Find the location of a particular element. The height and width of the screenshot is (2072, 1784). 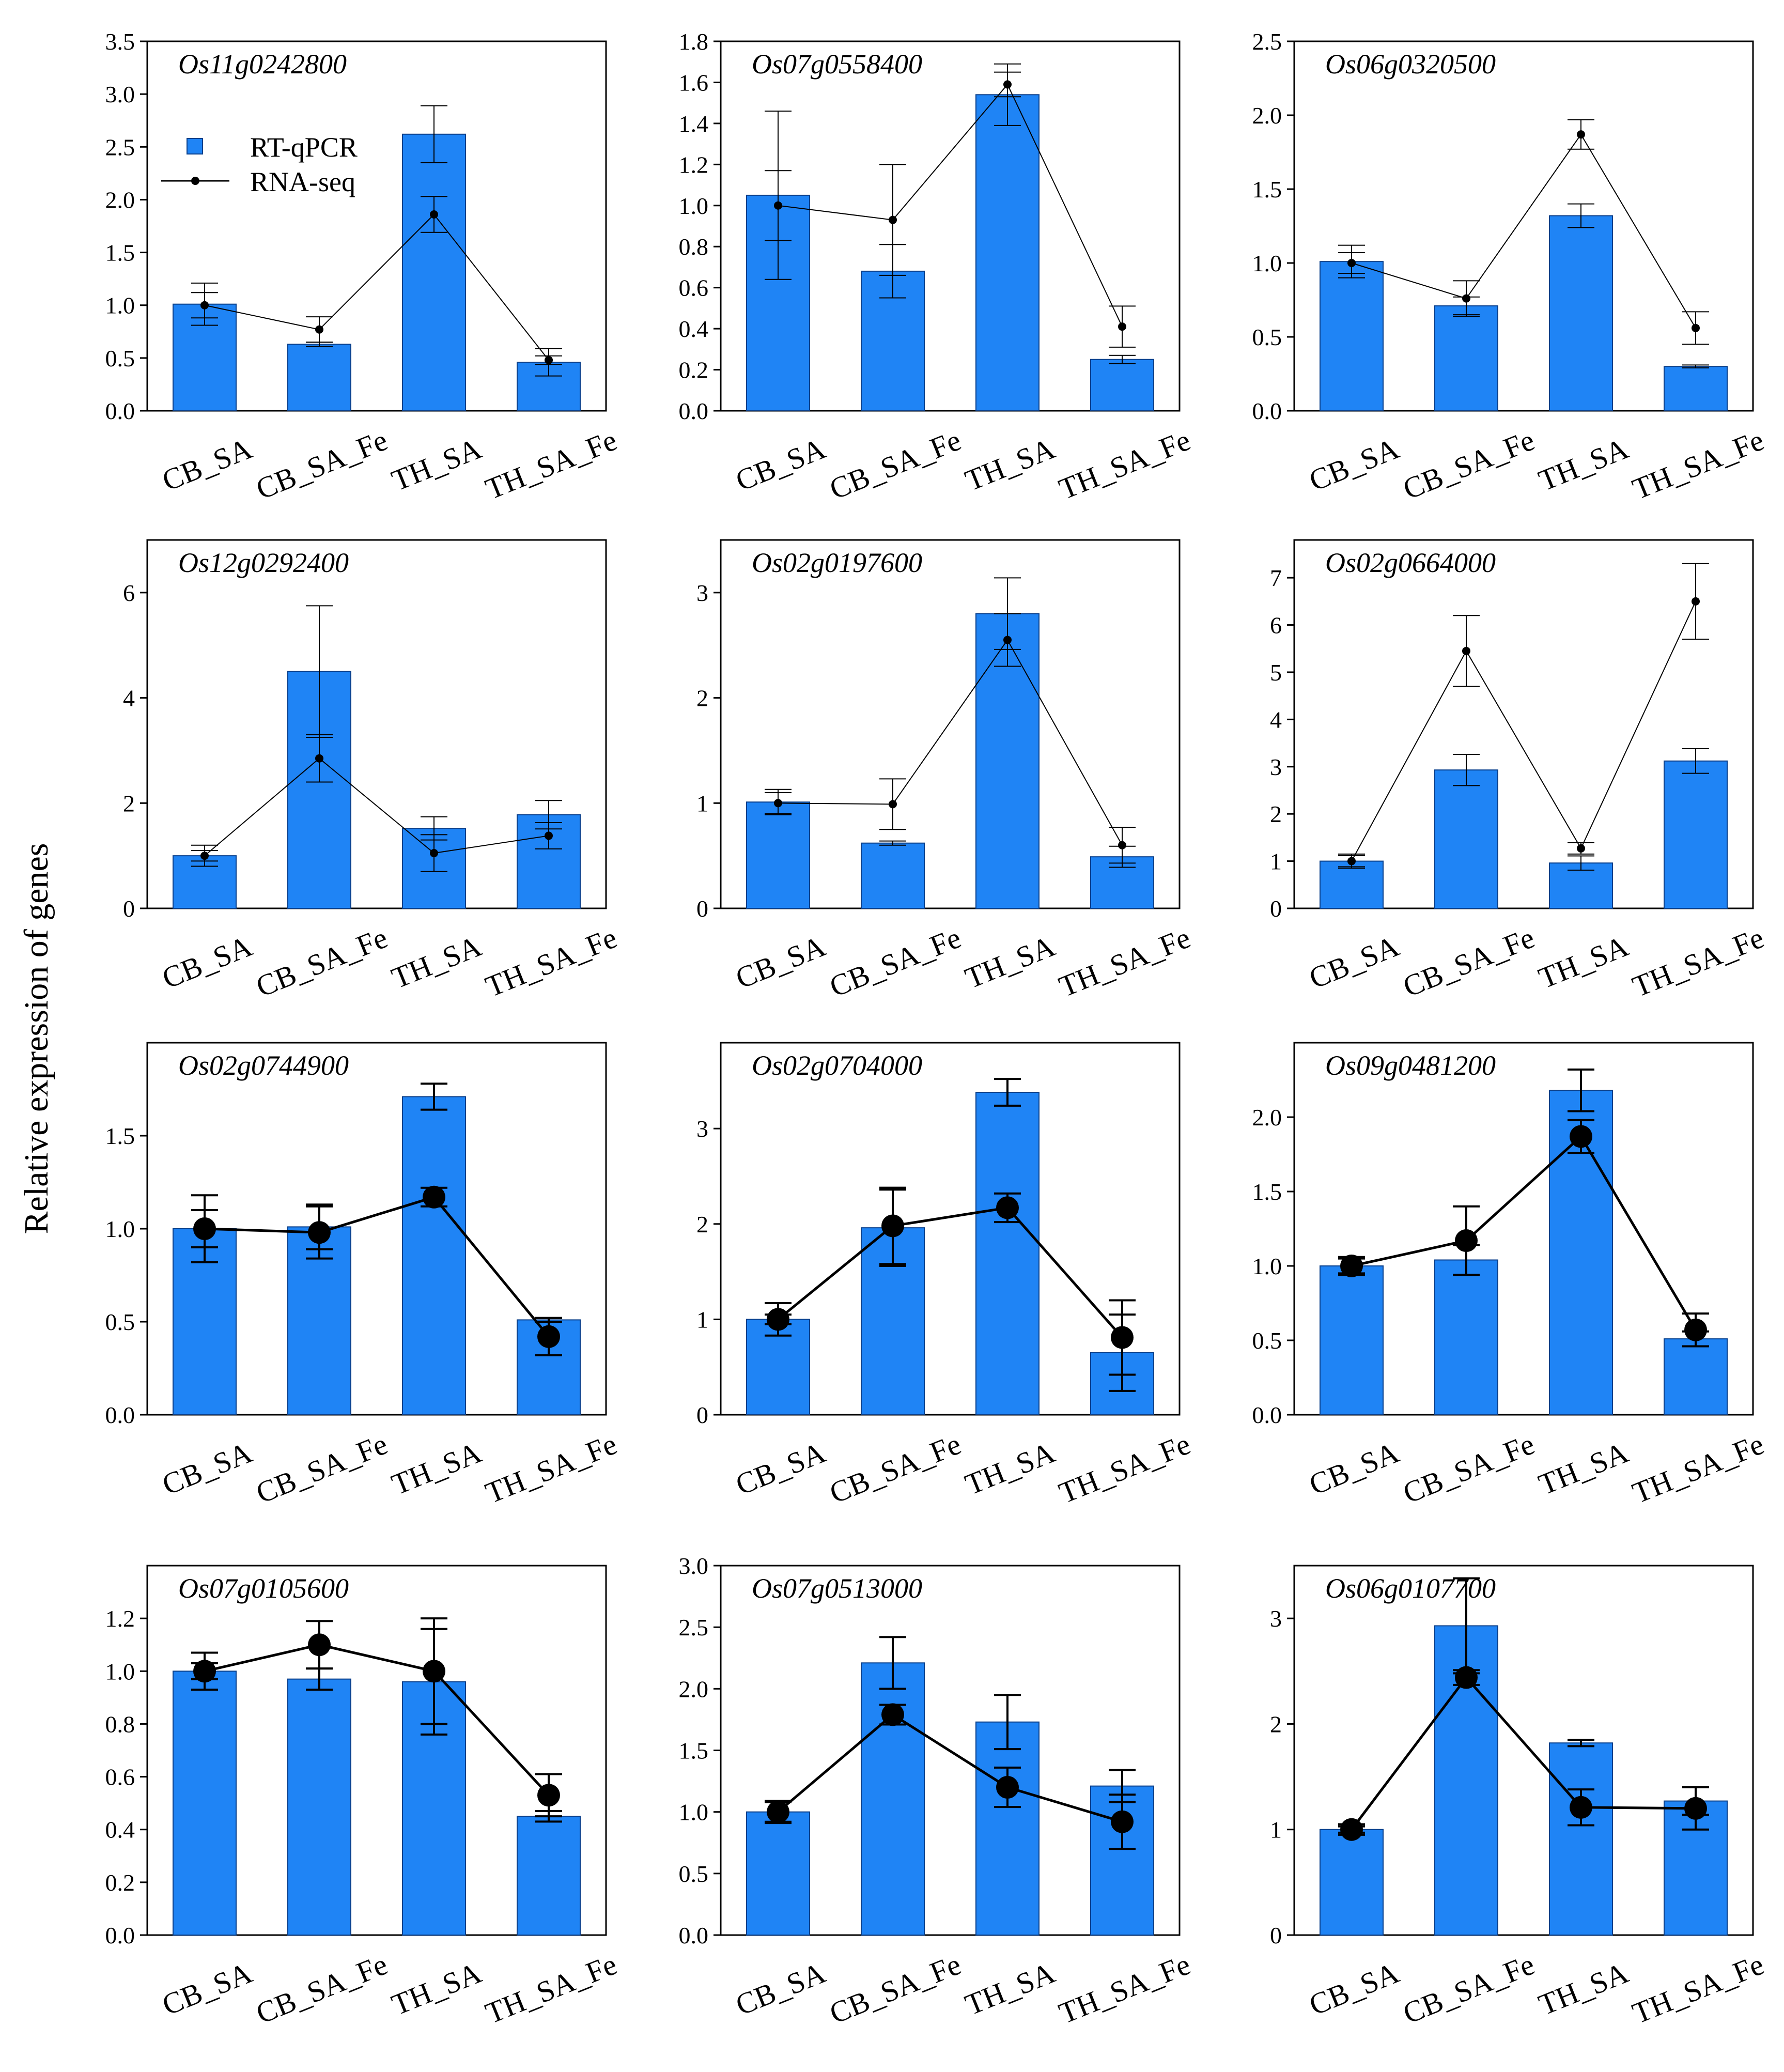

y-tick-label: 6 is located at coordinates (1276, 625).